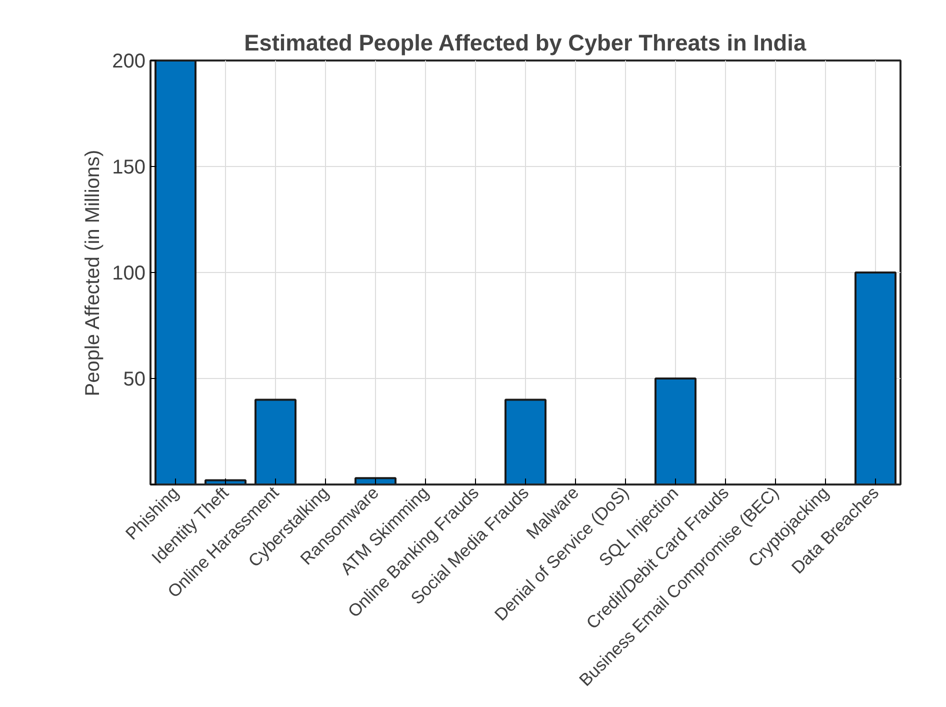 This screenshot has width=946, height=707. What do you see at coordinates (525, 43) in the screenshot?
I see `chart-title: Estimated People Affected by Cyber Threats in India` at bounding box center [525, 43].